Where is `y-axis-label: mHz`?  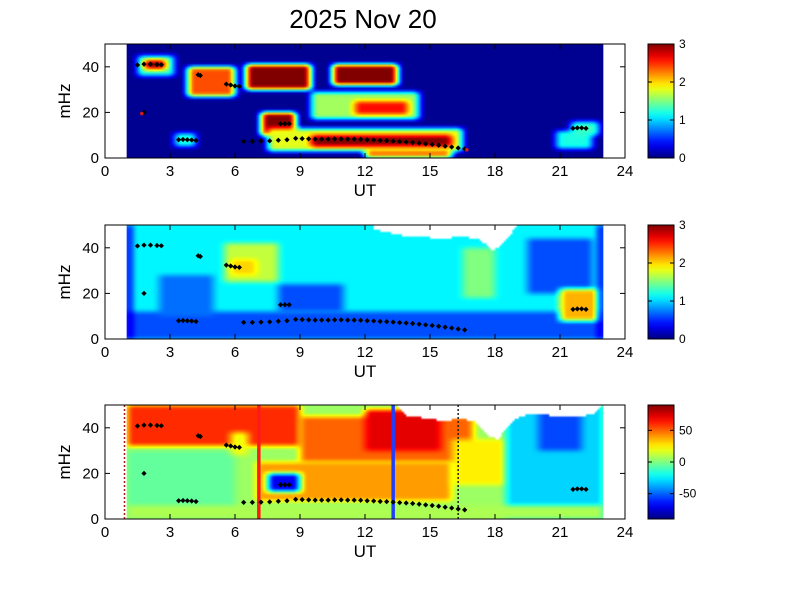 y-axis-label: mHz is located at coordinates (64, 101).